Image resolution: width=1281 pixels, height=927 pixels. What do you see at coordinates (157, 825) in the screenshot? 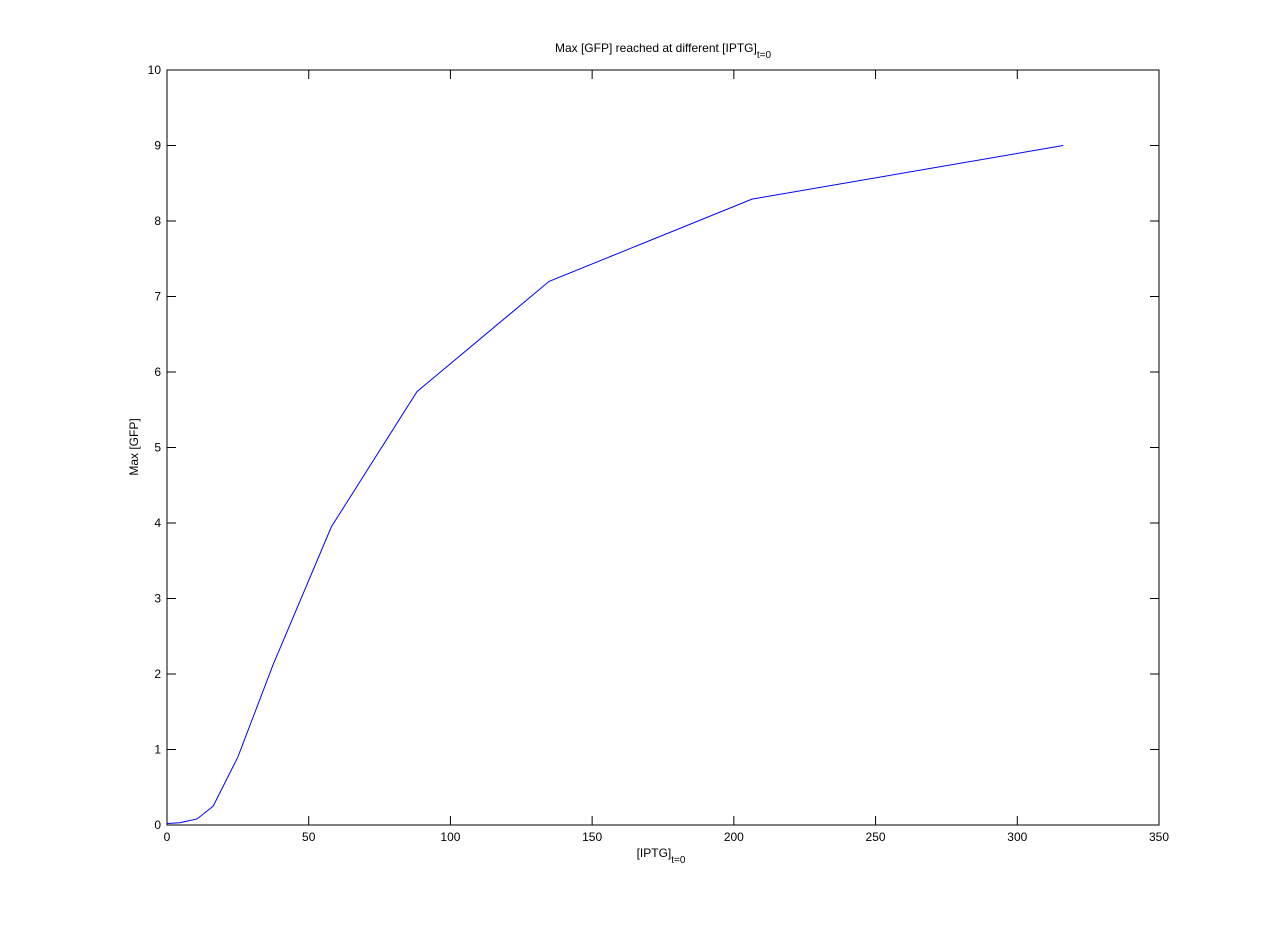
I see `y-tick-label: 0` at bounding box center [157, 825].